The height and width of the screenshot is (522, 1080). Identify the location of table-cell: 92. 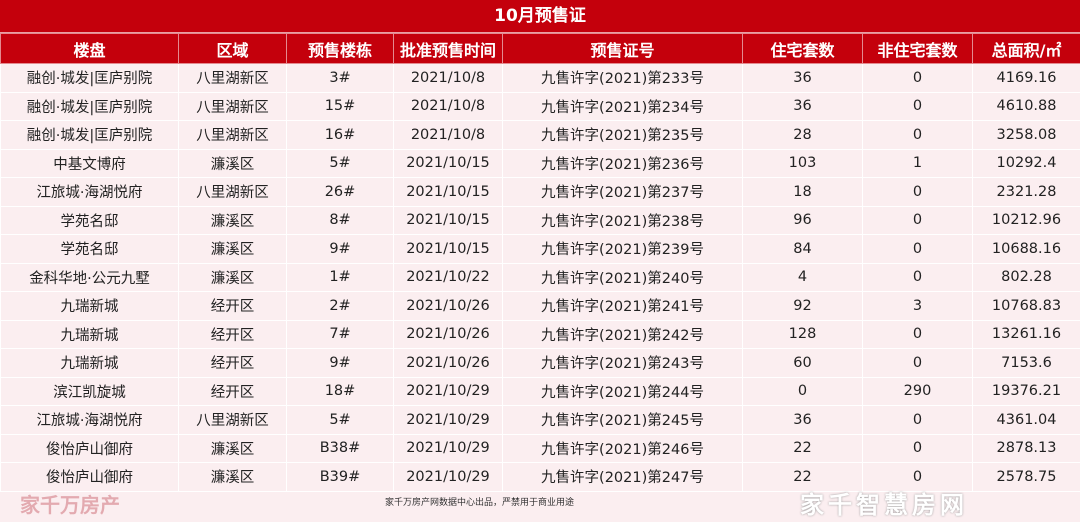
(802, 306).